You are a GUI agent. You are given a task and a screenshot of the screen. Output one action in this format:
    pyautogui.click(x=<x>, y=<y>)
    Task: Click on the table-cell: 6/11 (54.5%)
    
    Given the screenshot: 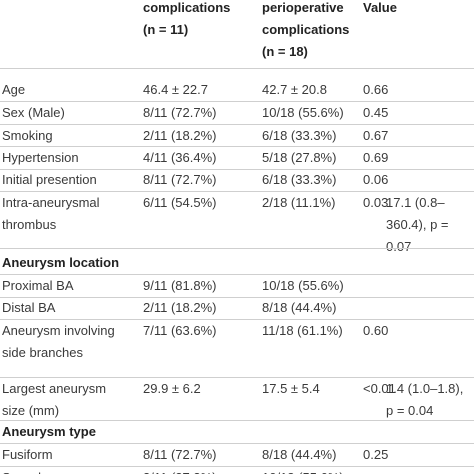 What is the action you would take?
    pyautogui.click(x=180, y=202)
    